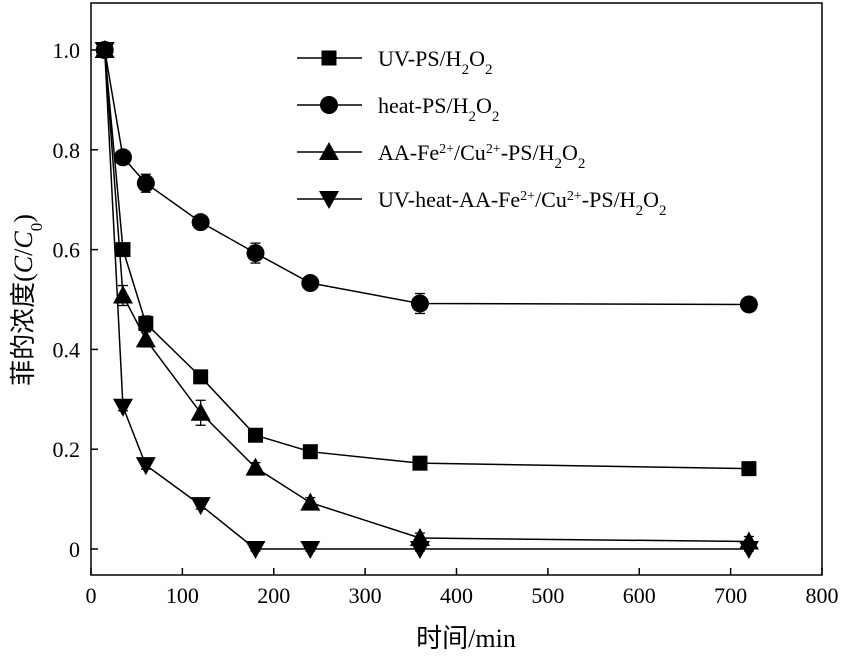 This screenshot has height=663, width=851. Describe the element at coordinates (822, 595) in the screenshot. I see `x-tick-label: 800` at that location.